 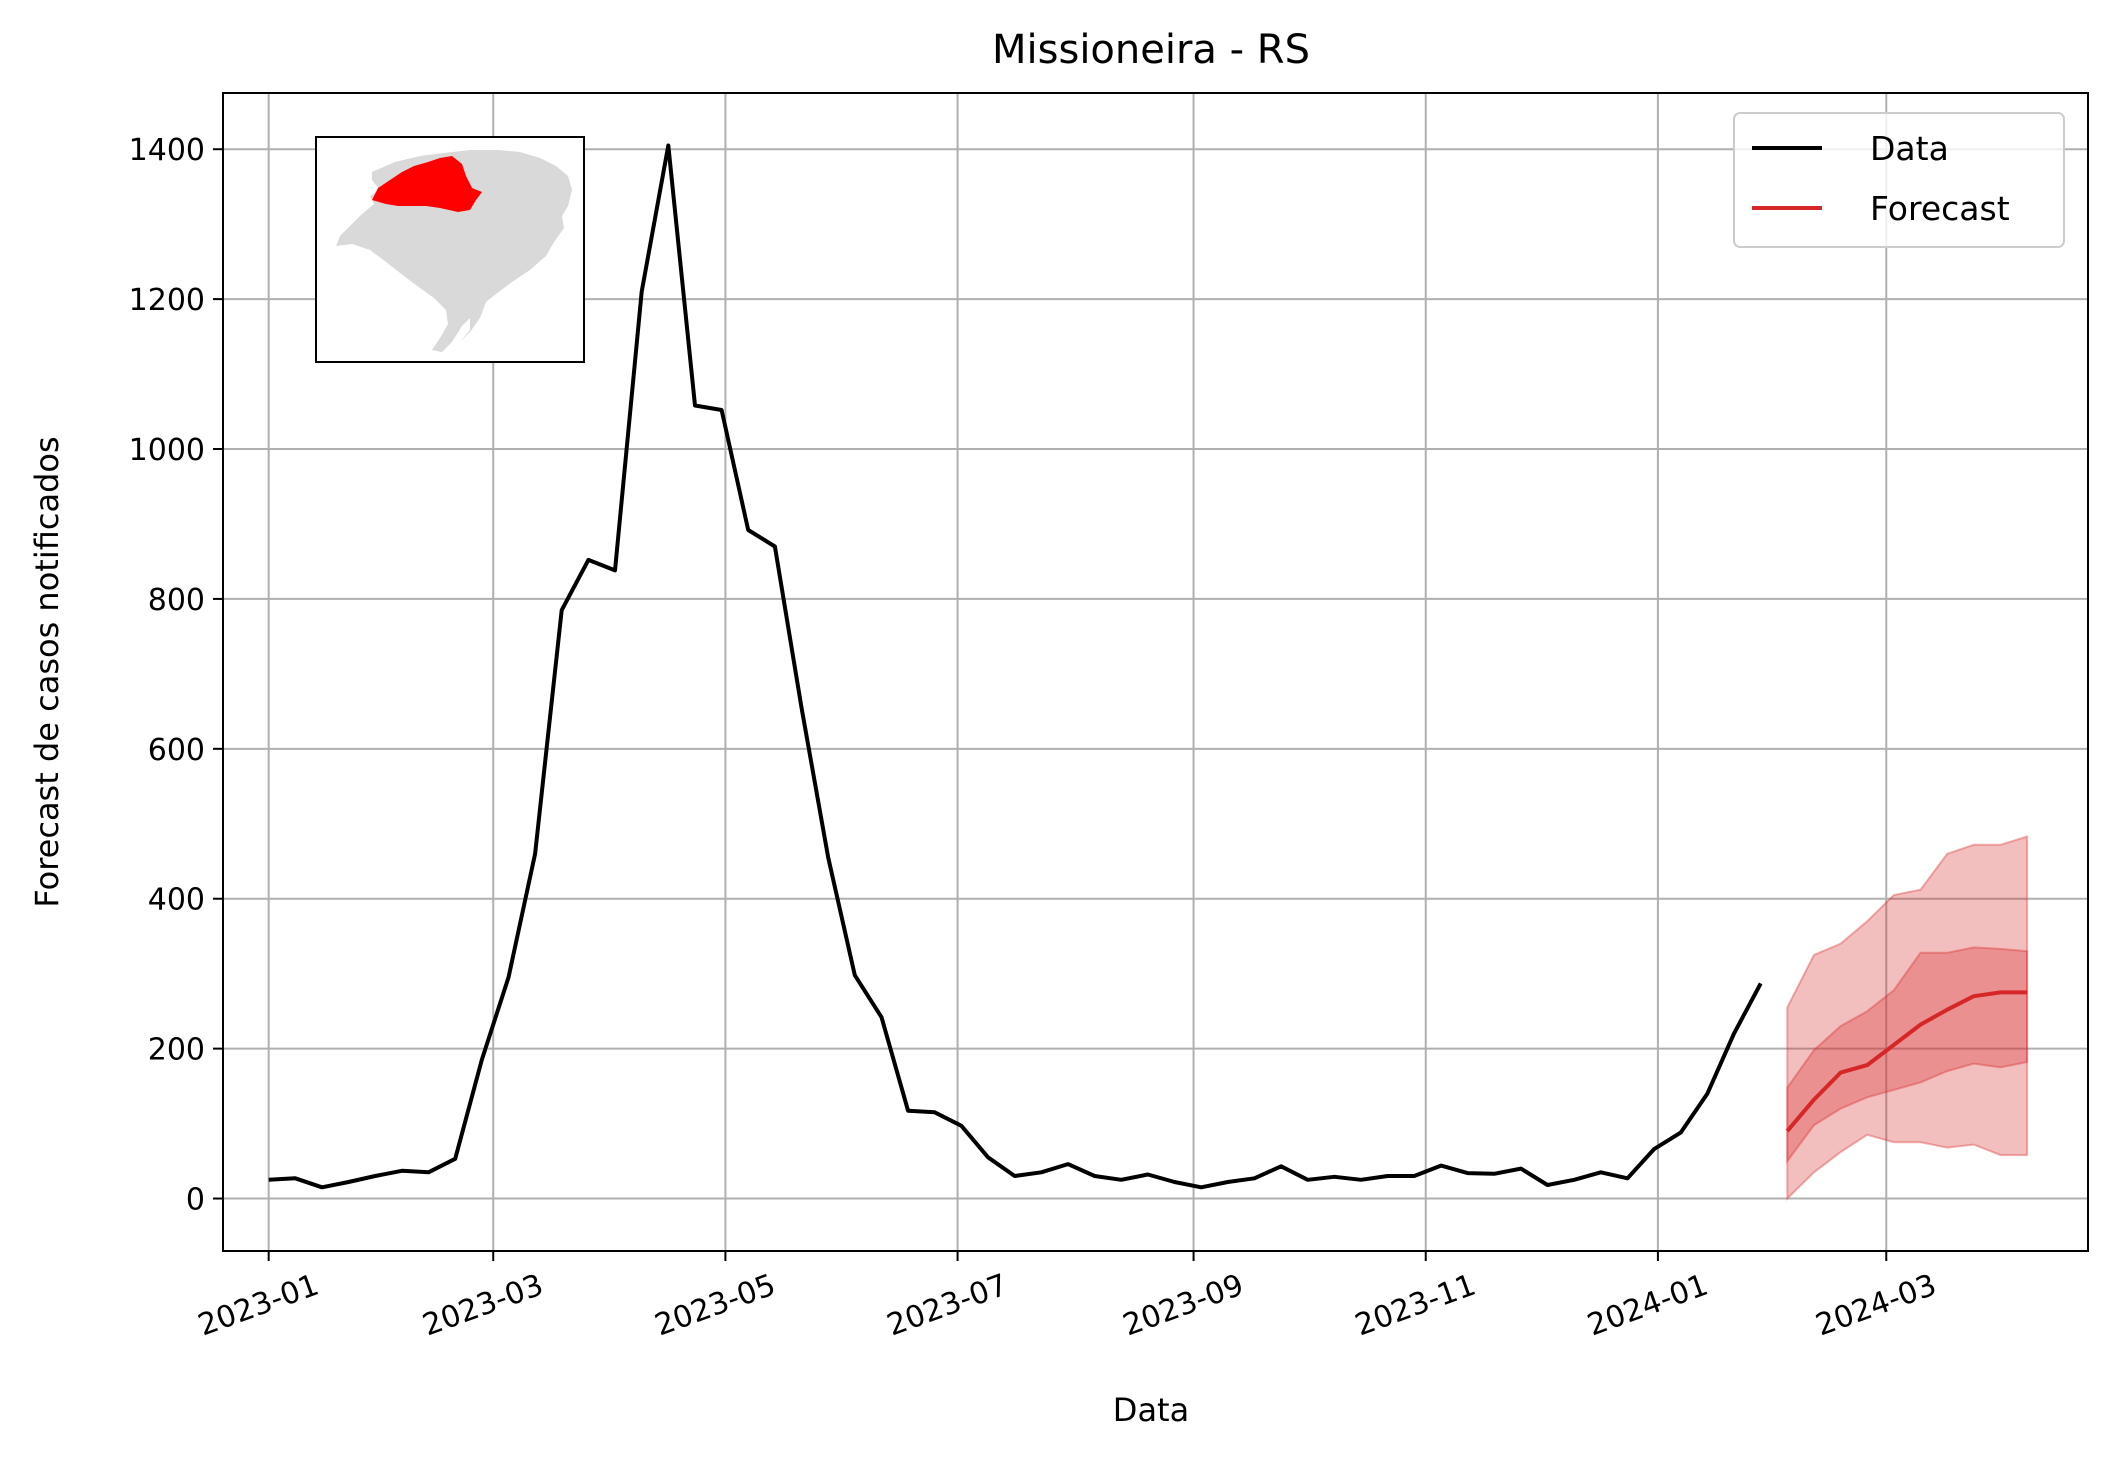 I want to click on y-tick-label: 800, so click(x=176, y=600).